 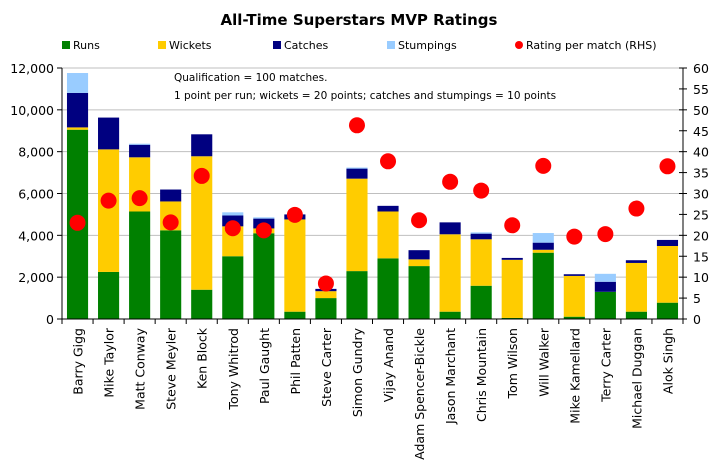 What do you see at coordinates (427, 45) in the screenshot?
I see `legend-label: Stumpings` at bounding box center [427, 45].